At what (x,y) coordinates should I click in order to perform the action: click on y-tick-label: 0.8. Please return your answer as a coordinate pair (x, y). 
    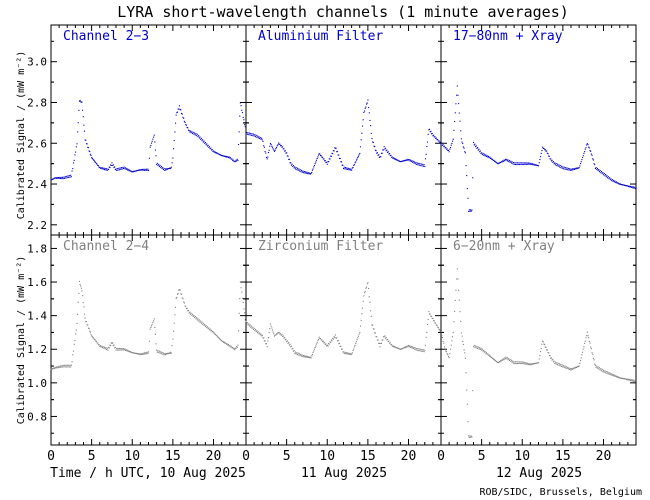
    Looking at the image, I should click on (37, 416).